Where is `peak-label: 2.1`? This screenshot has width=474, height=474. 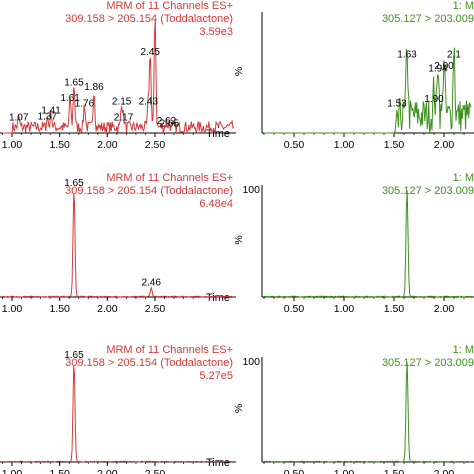
peak-label: 2.1 is located at coordinates (454, 54).